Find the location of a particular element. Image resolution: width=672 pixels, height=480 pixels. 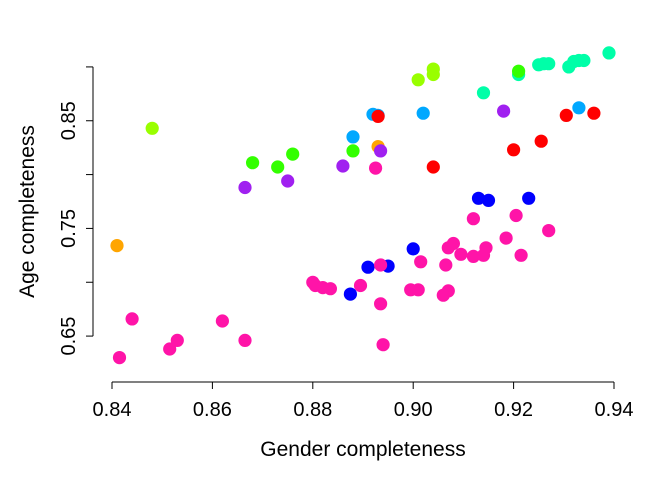

y-axis: 0.65 0.75 0.85 is located at coordinates (76, 211).